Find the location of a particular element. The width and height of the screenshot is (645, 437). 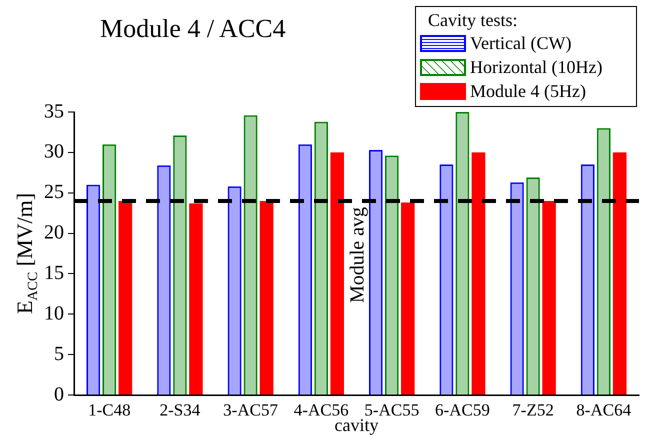

y-tick-label: 15 is located at coordinates (54, 273).